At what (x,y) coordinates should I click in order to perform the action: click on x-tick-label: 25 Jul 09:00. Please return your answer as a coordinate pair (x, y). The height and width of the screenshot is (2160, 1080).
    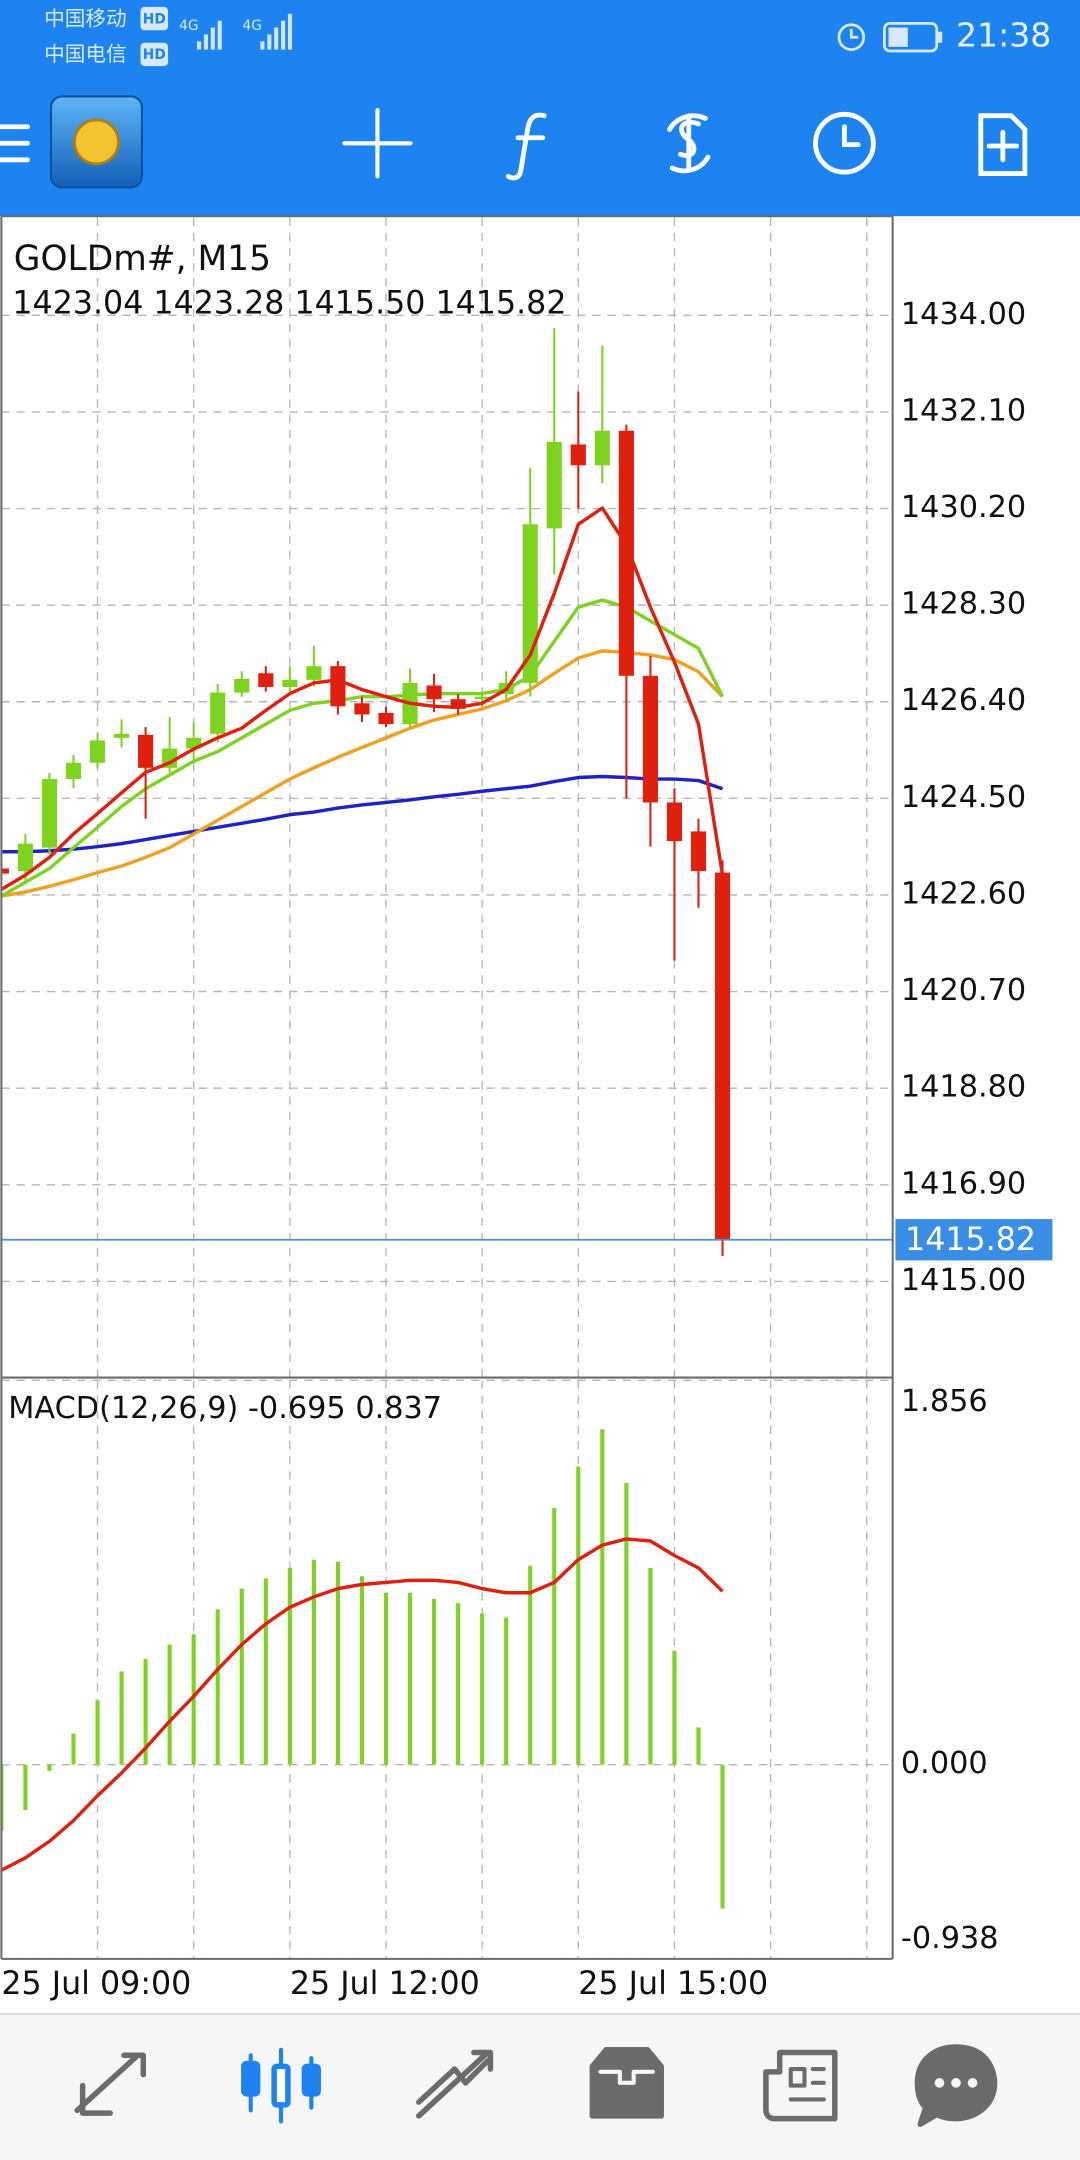
    Looking at the image, I should click on (96, 1984).